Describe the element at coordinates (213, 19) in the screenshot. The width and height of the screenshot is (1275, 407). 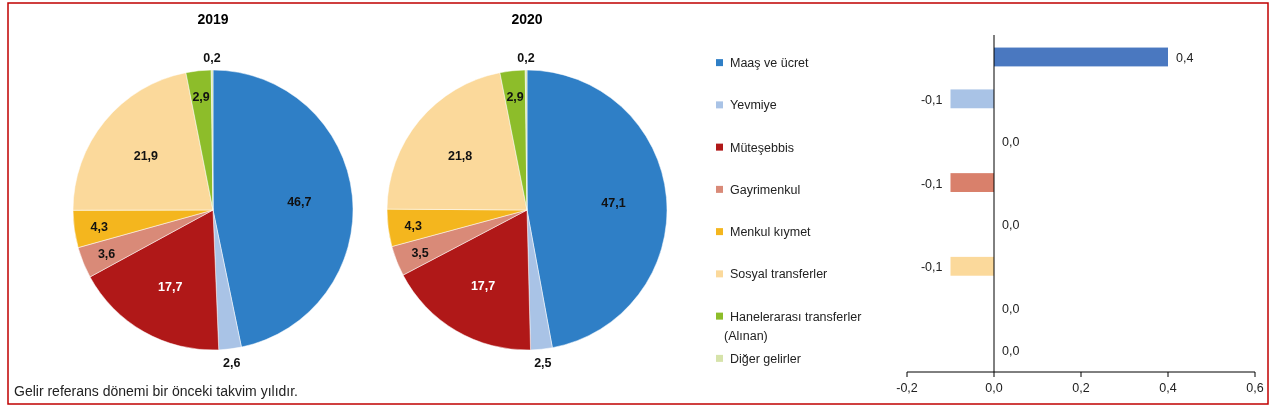
I see `chart-title: 2019` at that location.